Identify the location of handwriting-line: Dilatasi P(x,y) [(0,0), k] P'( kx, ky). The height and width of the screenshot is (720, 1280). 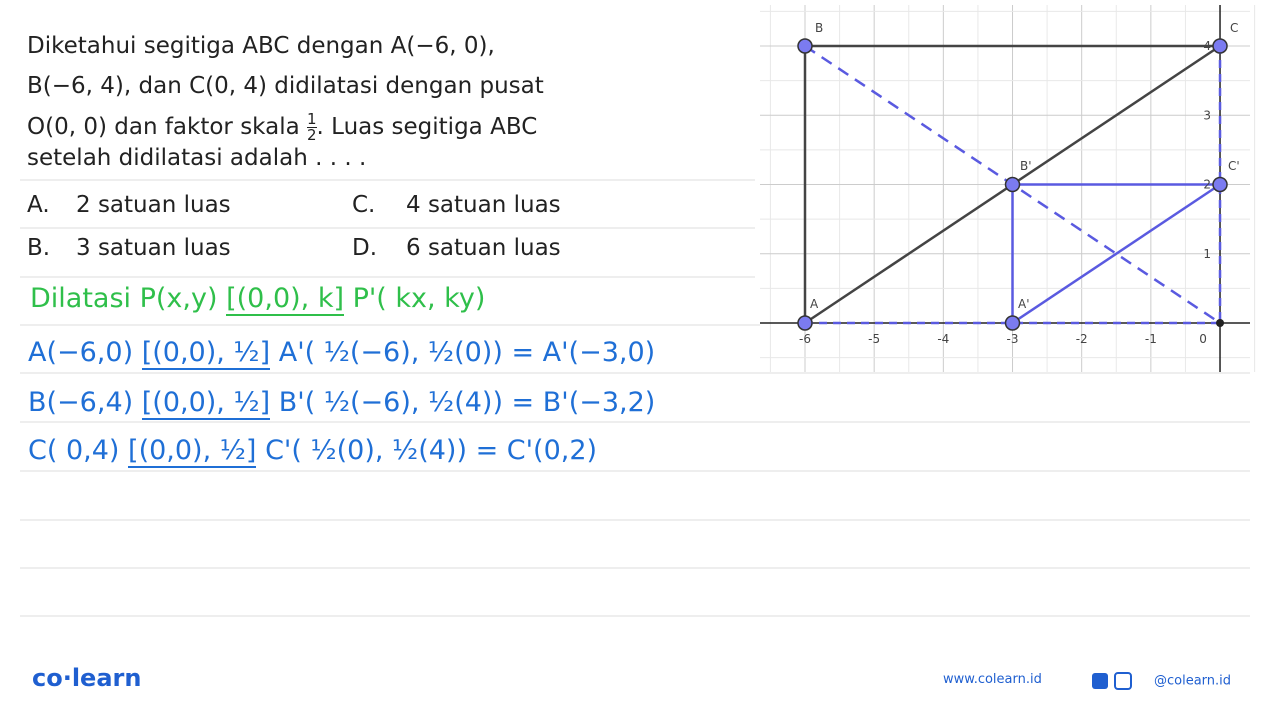
(258, 299).